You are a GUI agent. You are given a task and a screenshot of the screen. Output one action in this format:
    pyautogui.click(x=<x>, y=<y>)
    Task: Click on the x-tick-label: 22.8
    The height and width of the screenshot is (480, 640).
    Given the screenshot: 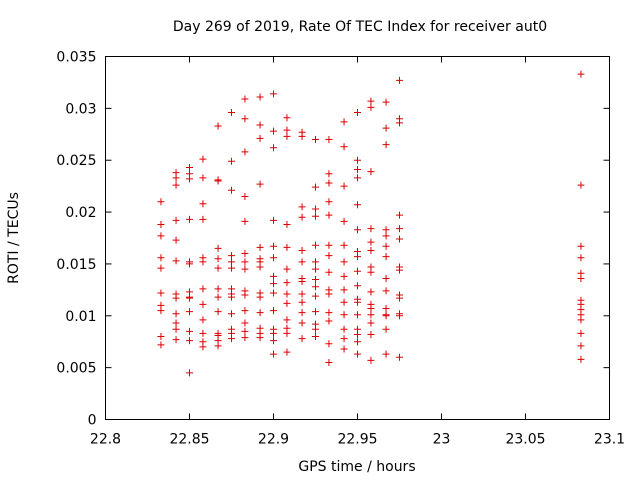 What is the action you would take?
    pyautogui.click(x=105, y=440)
    